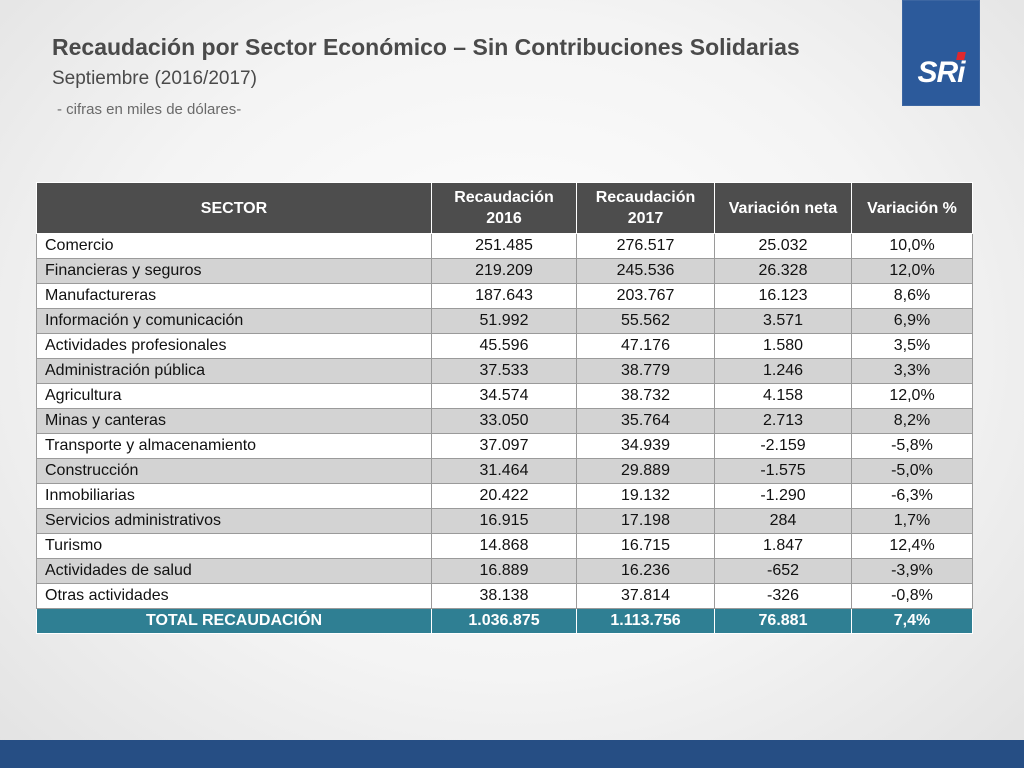 The image size is (1024, 768). What do you see at coordinates (234, 208) in the screenshot?
I see `header-sector: SECTOR` at bounding box center [234, 208].